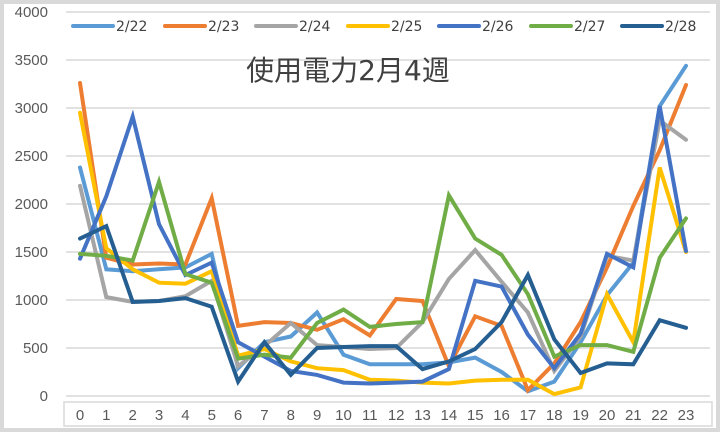 Image resolution: width=720 pixels, height=432 pixels. What do you see at coordinates (370, 415) in the screenshot?
I see `x-tick-label: 11` at bounding box center [370, 415].